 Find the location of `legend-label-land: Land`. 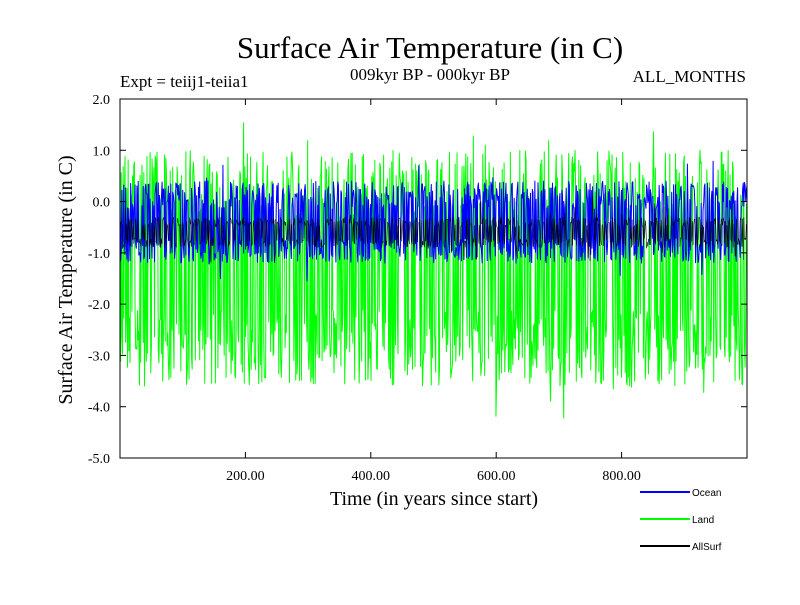

legend-label-land: Land is located at coordinates (703, 520).